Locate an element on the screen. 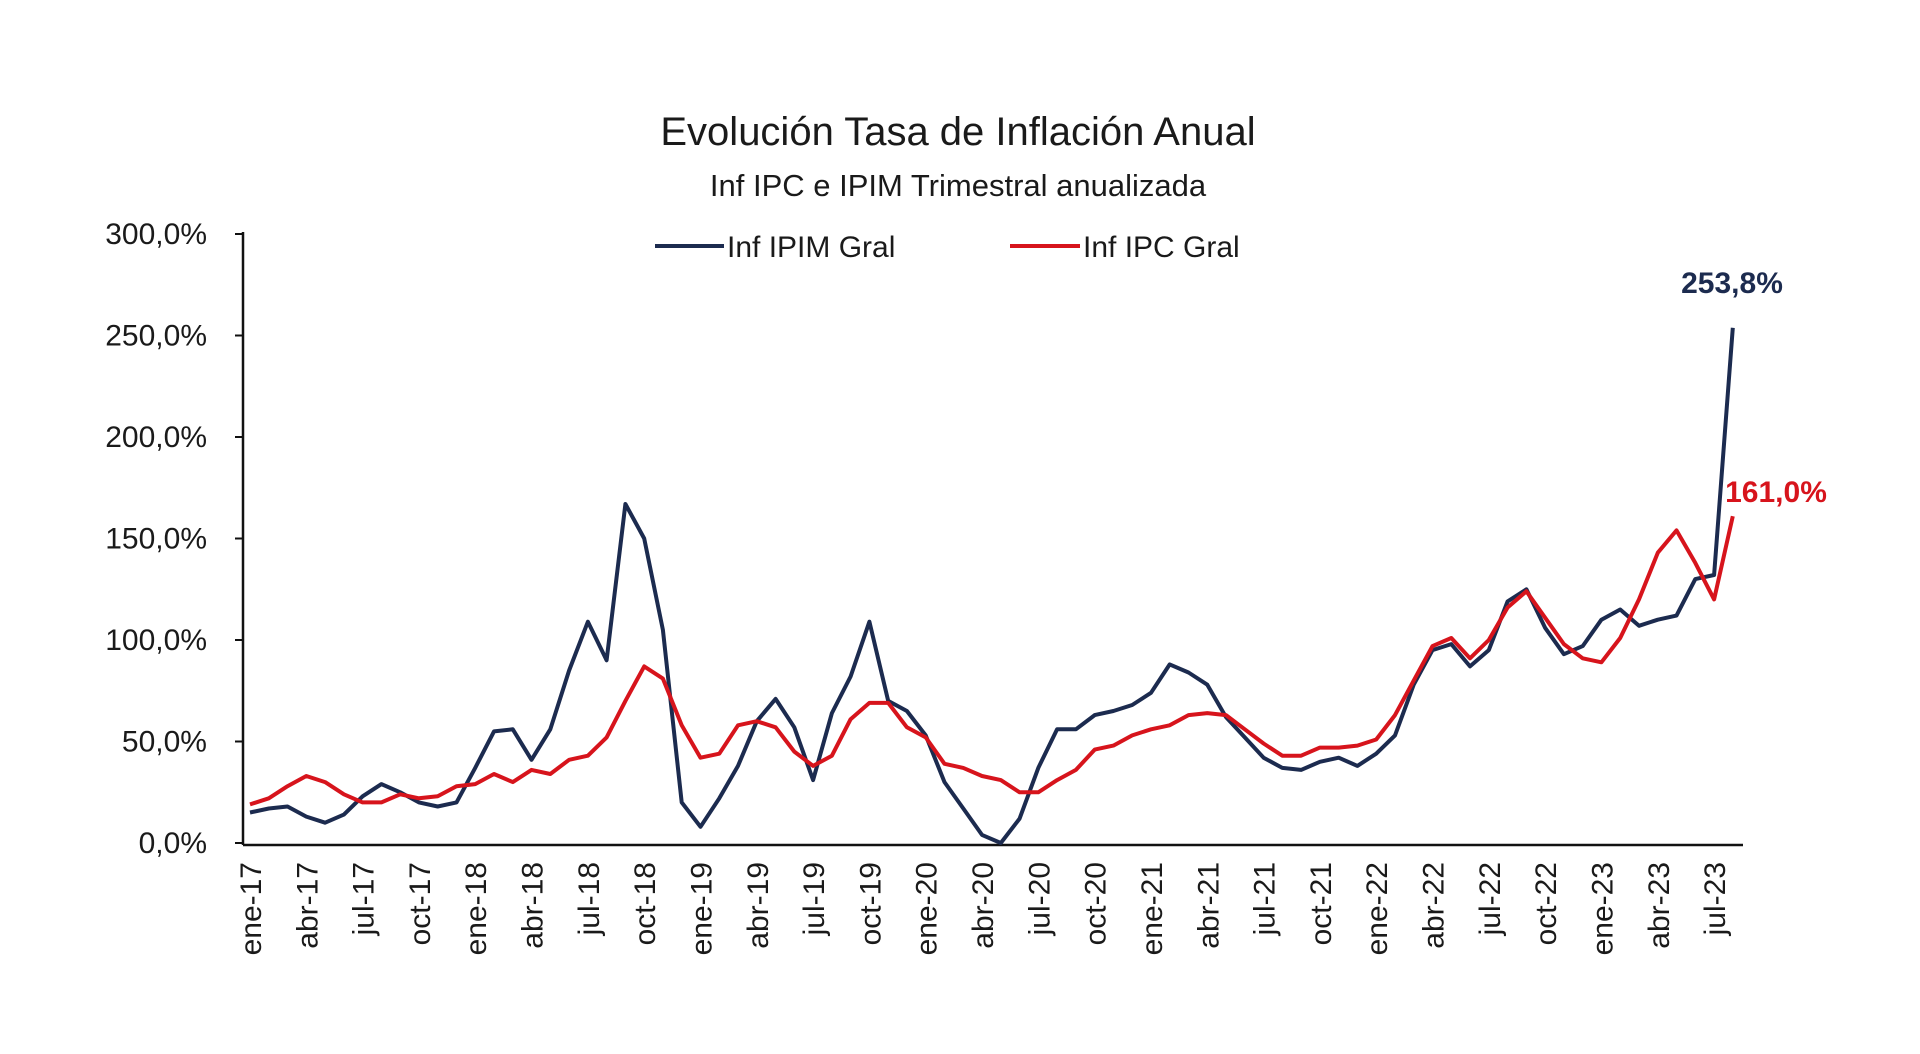 The image size is (1920, 1054). x-tick-label: oct-21 is located at coordinates (1321, 903).